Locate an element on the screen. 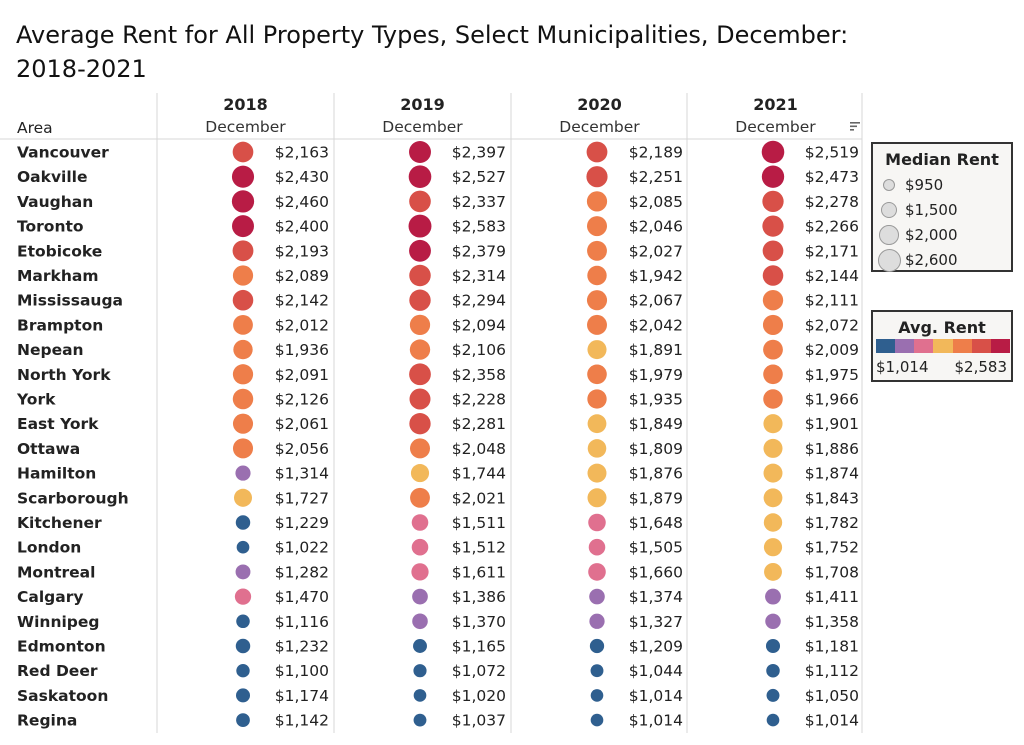  year-header-2020: 2020 is located at coordinates (599, 104).